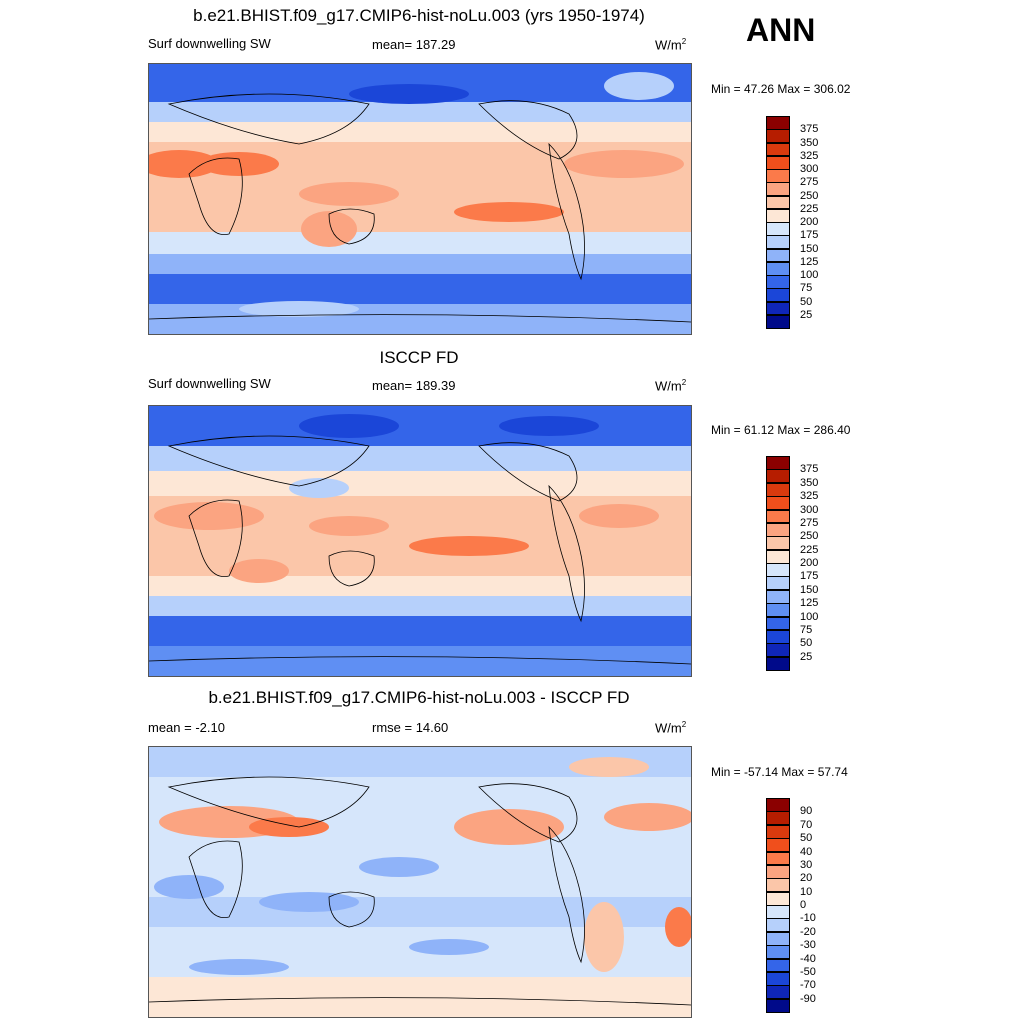 This screenshot has height=1024, width=1024. Describe the element at coordinates (781, 89) in the screenshot. I see `panel-1-min-max: Min = 47.26 Max = 306.02` at that location.